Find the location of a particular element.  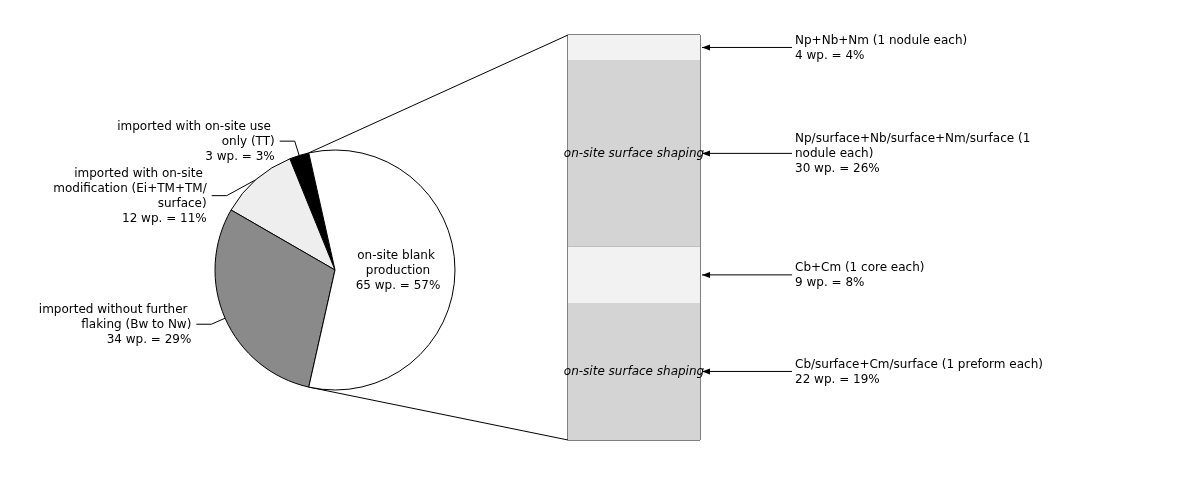

data-label: 22 wp. = 19% is located at coordinates (837, 378).